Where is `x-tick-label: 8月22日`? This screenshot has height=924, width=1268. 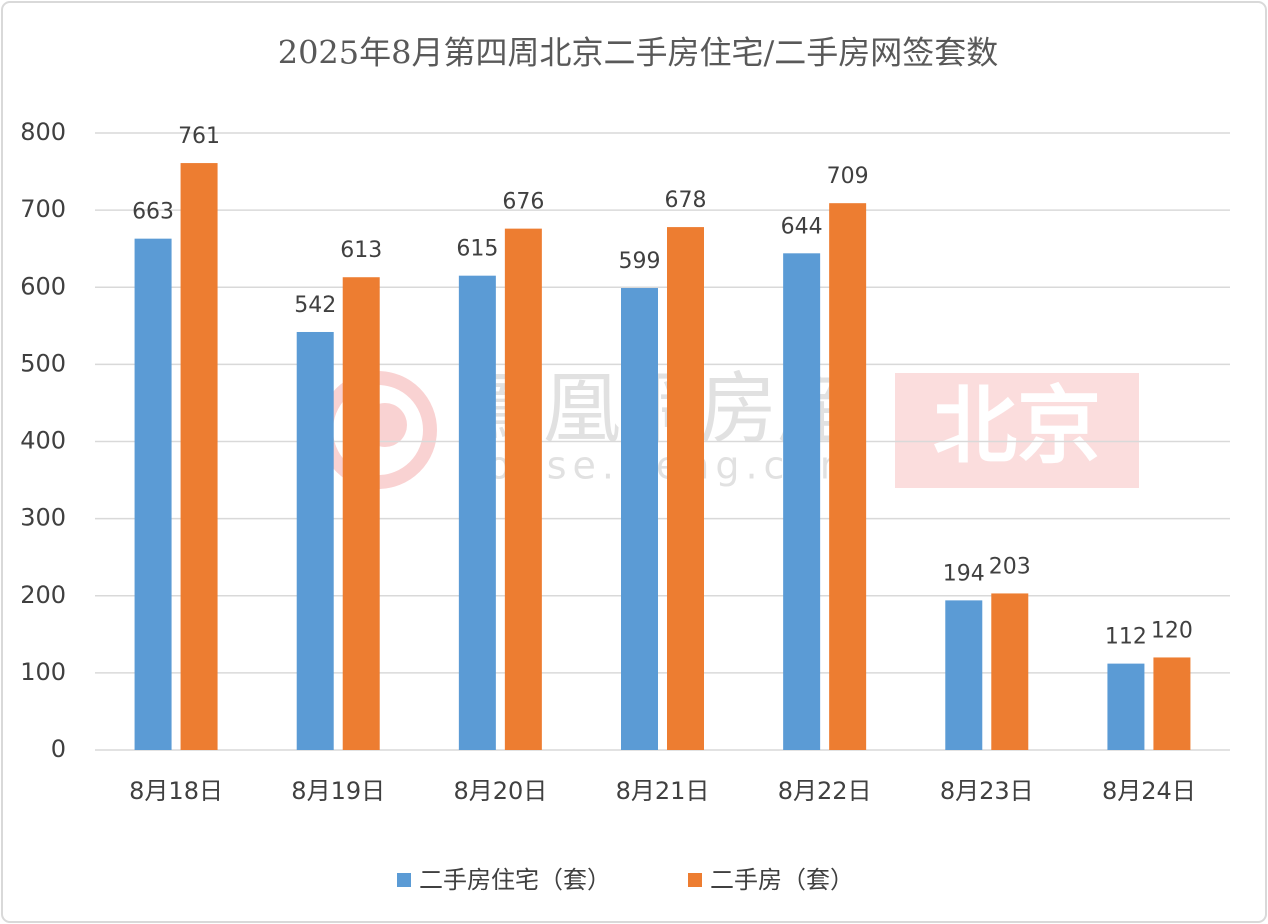
x-tick-label: 8月22日 is located at coordinates (825, 791).